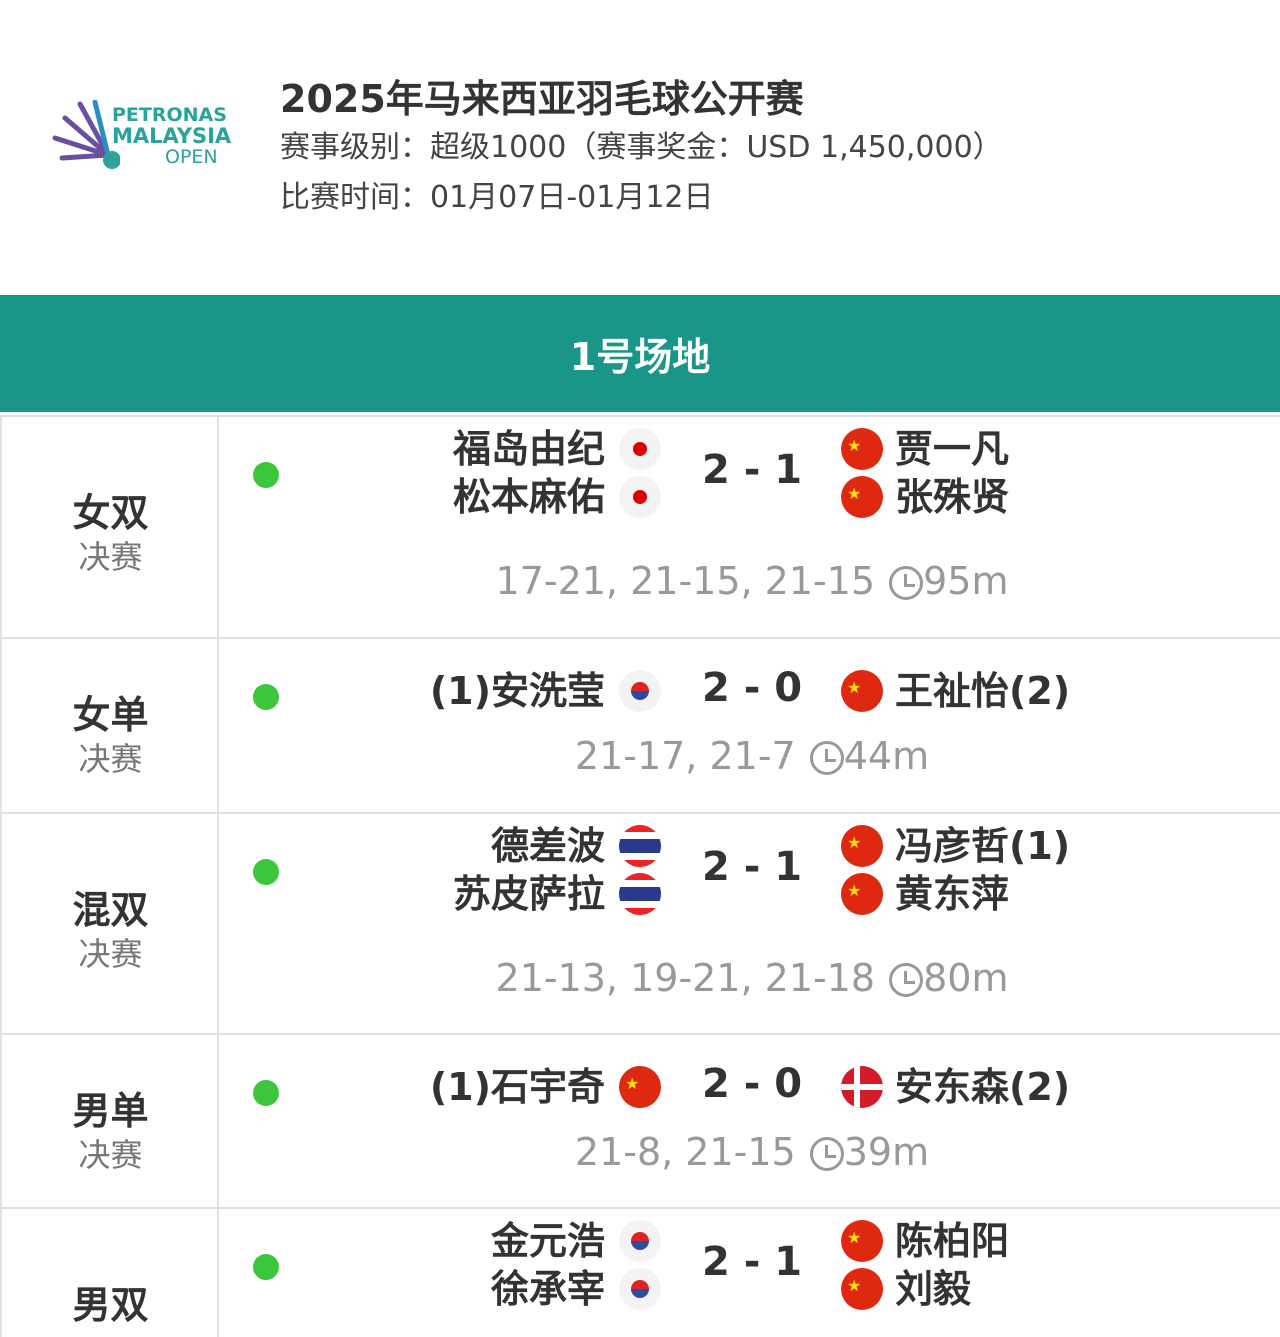 This screenshot has width=1280, height=1337. I want to click on match-row: 男单 决赛 (1)石宇奇 安东森(2) 2 - 0 21-8, 21-15 39m, so click(640, 1120).